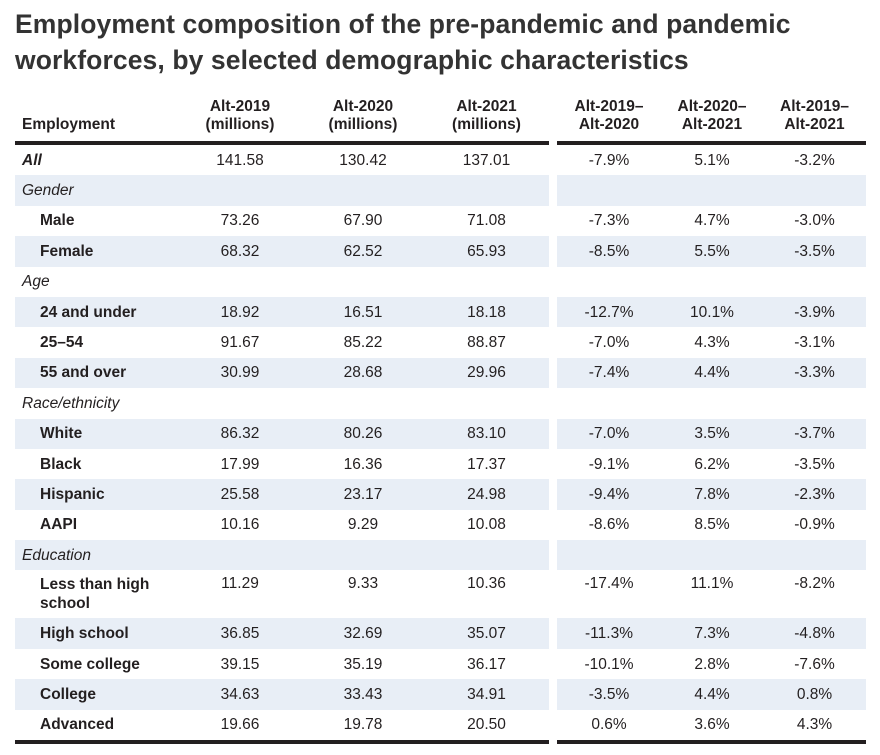 The width and height of the screenshot is (880, 755). I want to click on cell-change-2019-2020: -12.7%, so click(609, 312).